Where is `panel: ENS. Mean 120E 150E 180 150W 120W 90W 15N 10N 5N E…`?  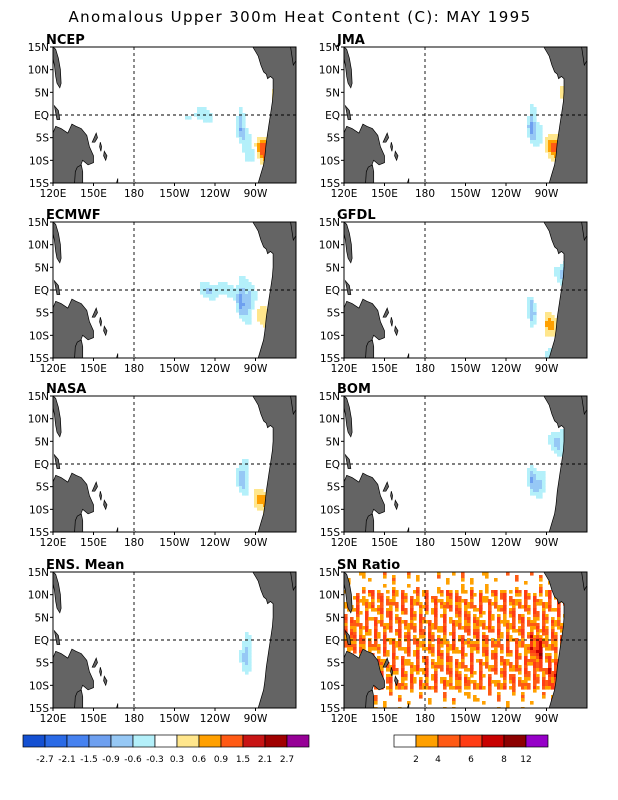
panel: ENS. Mean 120E 150E 180 150W 120W 90W 15N 10N 5N E… is located at coordinates (162, 641).